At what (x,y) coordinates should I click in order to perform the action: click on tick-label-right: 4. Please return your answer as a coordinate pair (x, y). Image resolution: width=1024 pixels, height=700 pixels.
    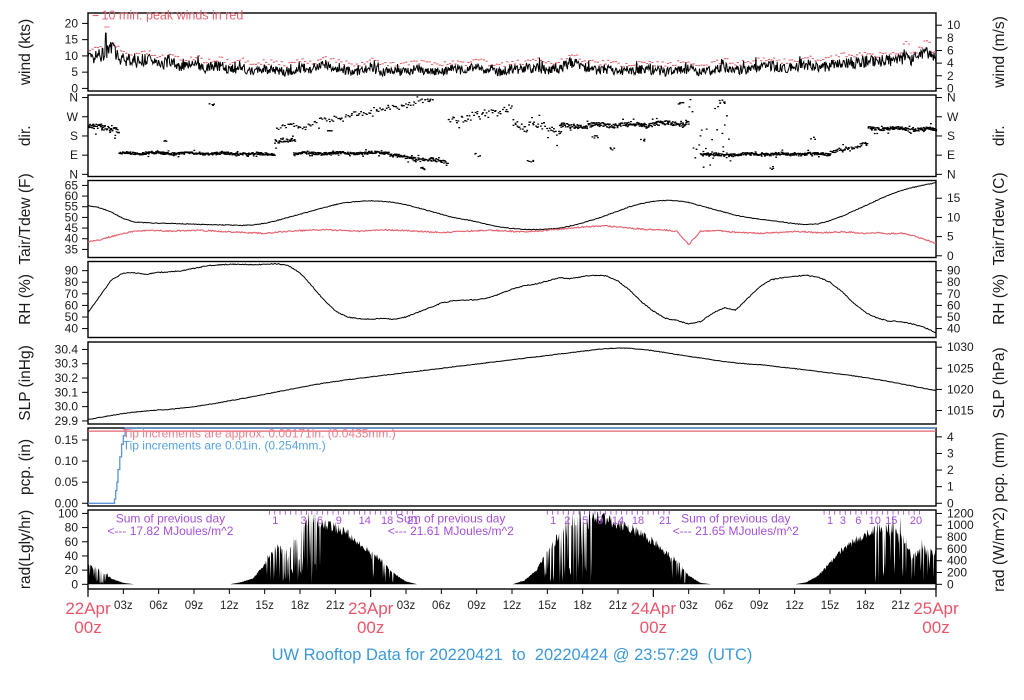
    Looking at the image, I should click on (950, 437).